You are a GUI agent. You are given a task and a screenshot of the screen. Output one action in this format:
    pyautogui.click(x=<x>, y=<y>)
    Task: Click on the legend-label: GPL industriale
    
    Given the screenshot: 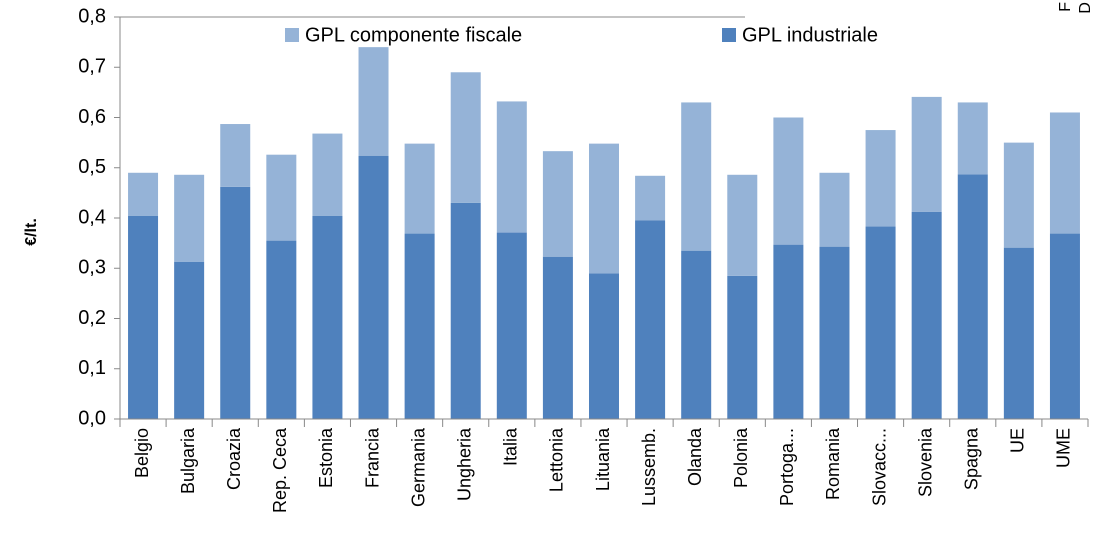 What is the action you would take?
    pyautogui.click(x=810, y=35)
    